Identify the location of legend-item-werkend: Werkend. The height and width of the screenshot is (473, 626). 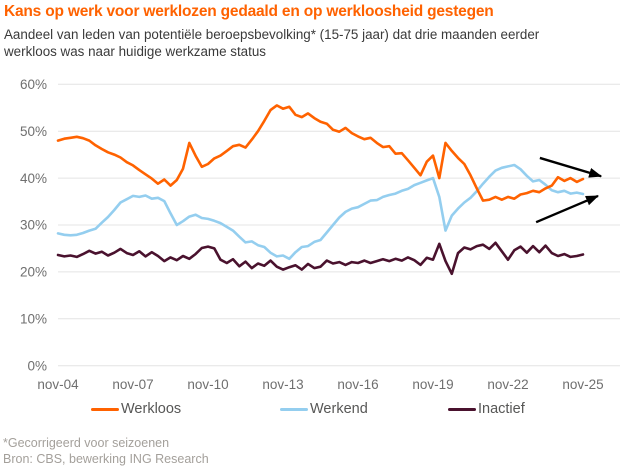
(324, 409).